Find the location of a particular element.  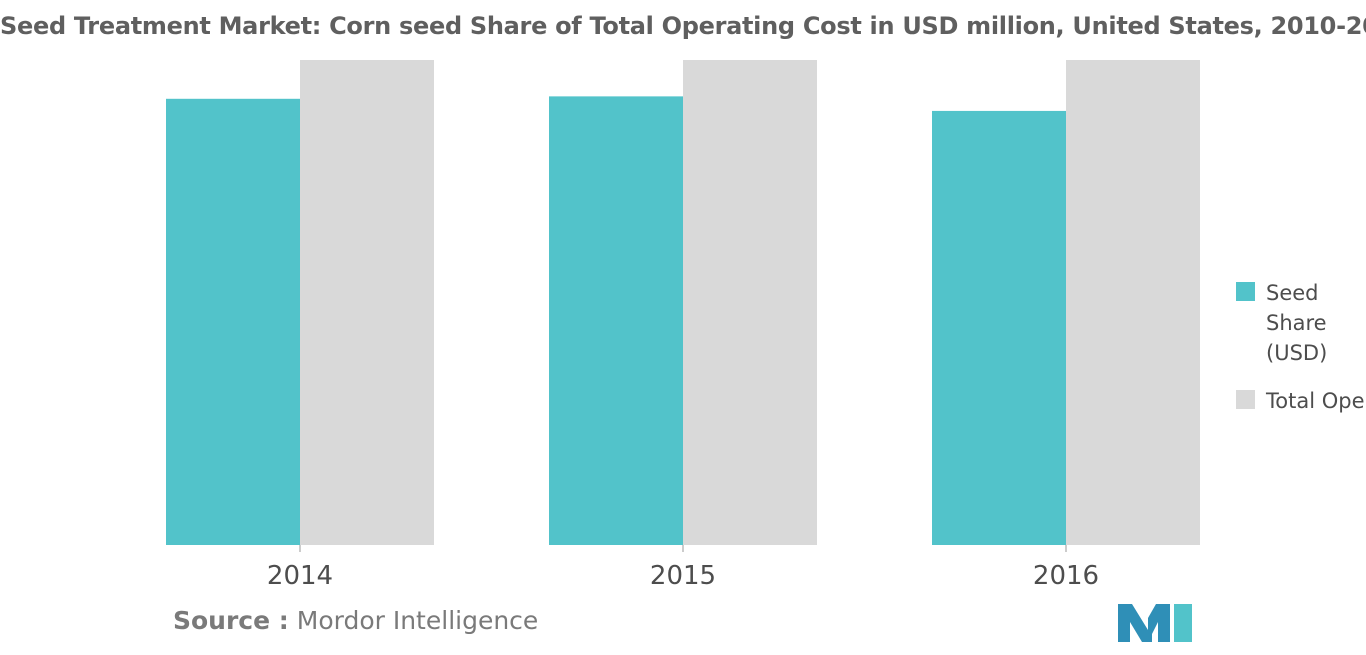

legend-item-seed-share: Seed Share (USD) is located at coordinates (1301, 323).